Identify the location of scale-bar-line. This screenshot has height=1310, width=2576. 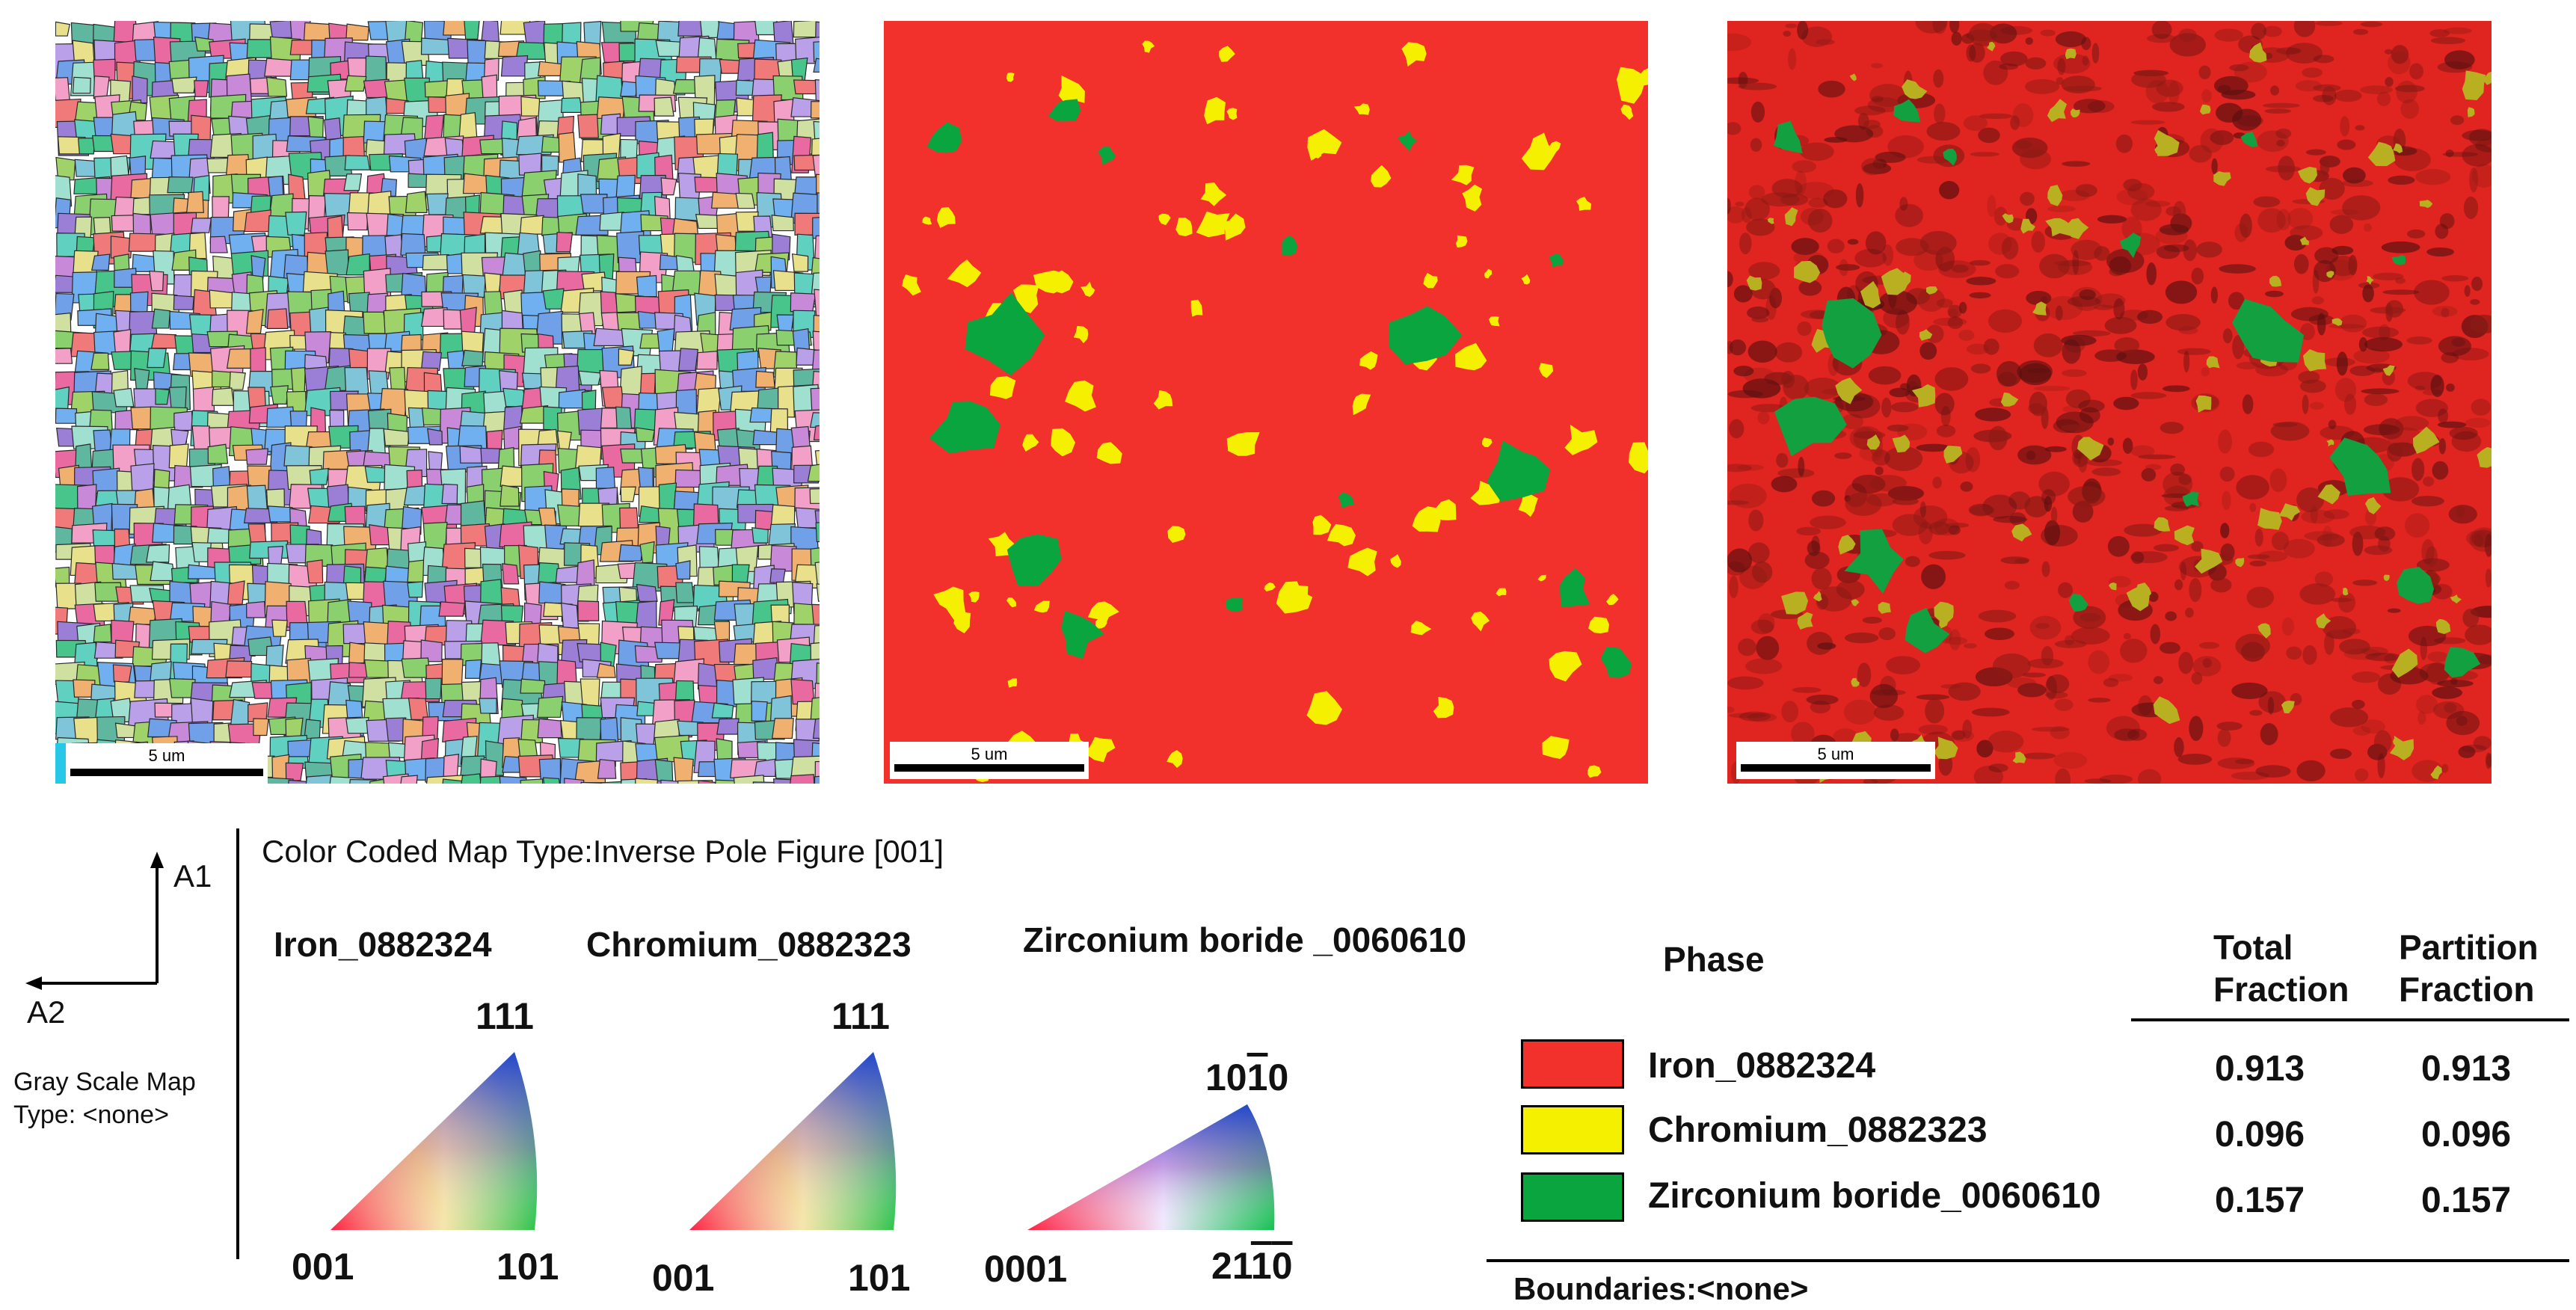
(989, 768).